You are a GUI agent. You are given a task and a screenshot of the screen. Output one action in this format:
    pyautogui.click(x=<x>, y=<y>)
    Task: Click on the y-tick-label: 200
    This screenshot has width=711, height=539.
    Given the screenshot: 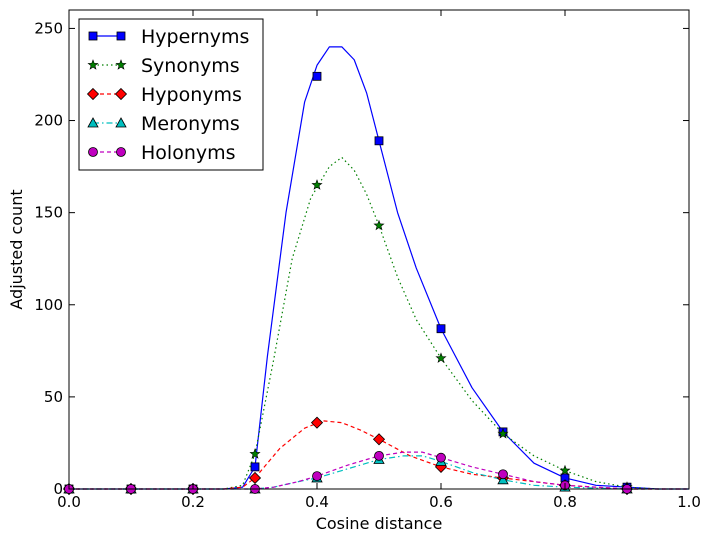 What is the action you would take?
    pyautogui.click(x=48, y=121)
    